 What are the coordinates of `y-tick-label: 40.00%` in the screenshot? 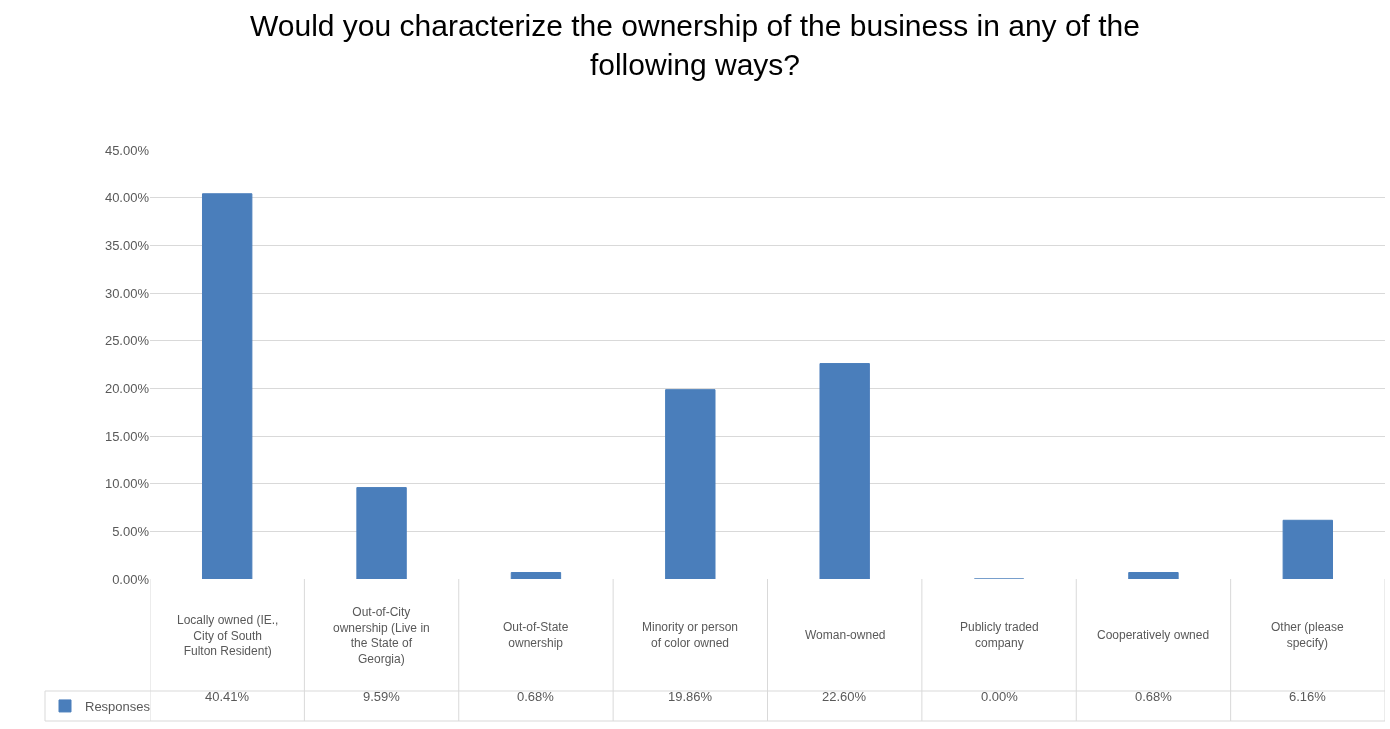 It's located at (127, 198).